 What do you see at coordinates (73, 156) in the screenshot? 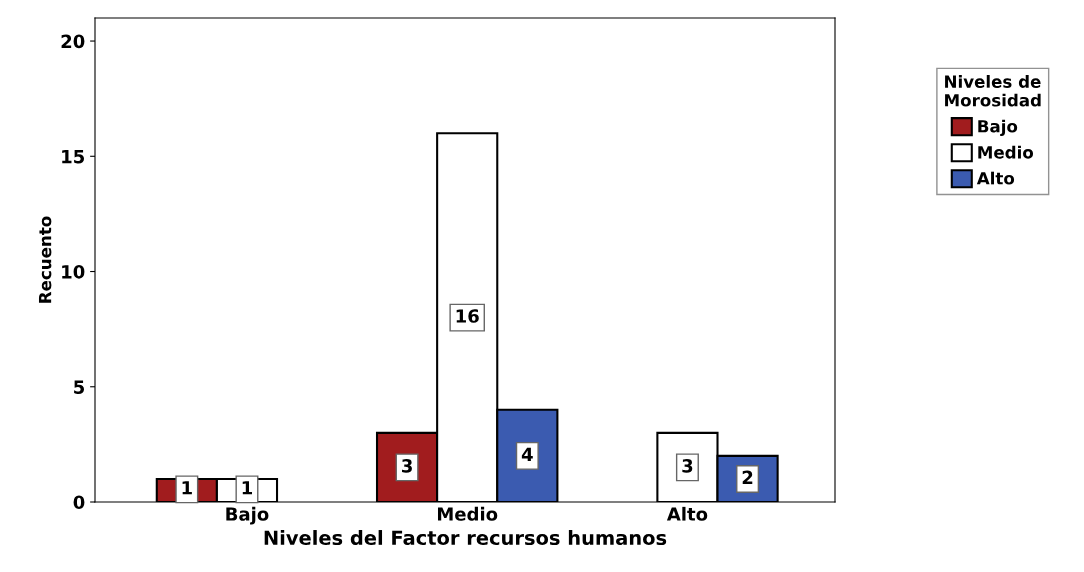
I see `y-tick-label: 15` at bounding box center [73, 156].